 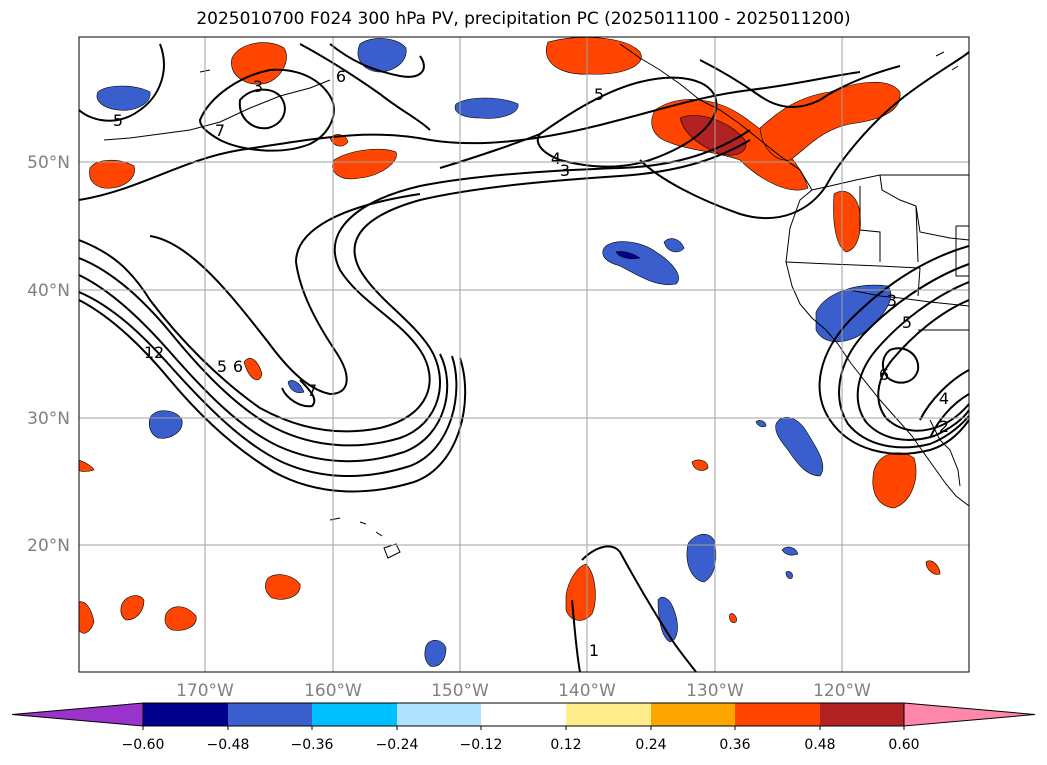 What do you see at coordinates (48, 163) in the screenshot?
I see `lat-label: 50°N` at bounding box center [48, 163].